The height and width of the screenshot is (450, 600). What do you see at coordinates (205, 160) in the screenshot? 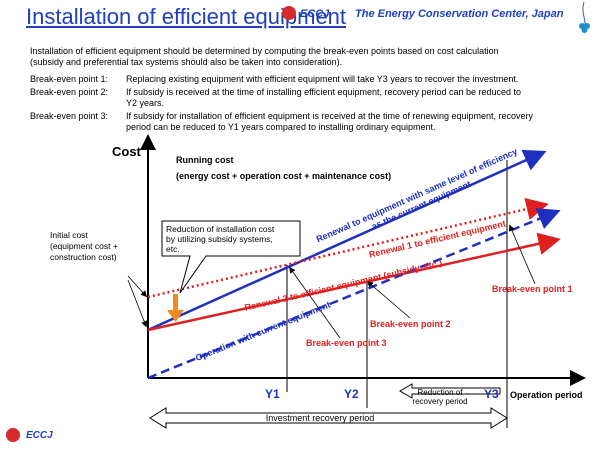
I see `running-cost-label: Running cost` at bounding box center [205, 160].